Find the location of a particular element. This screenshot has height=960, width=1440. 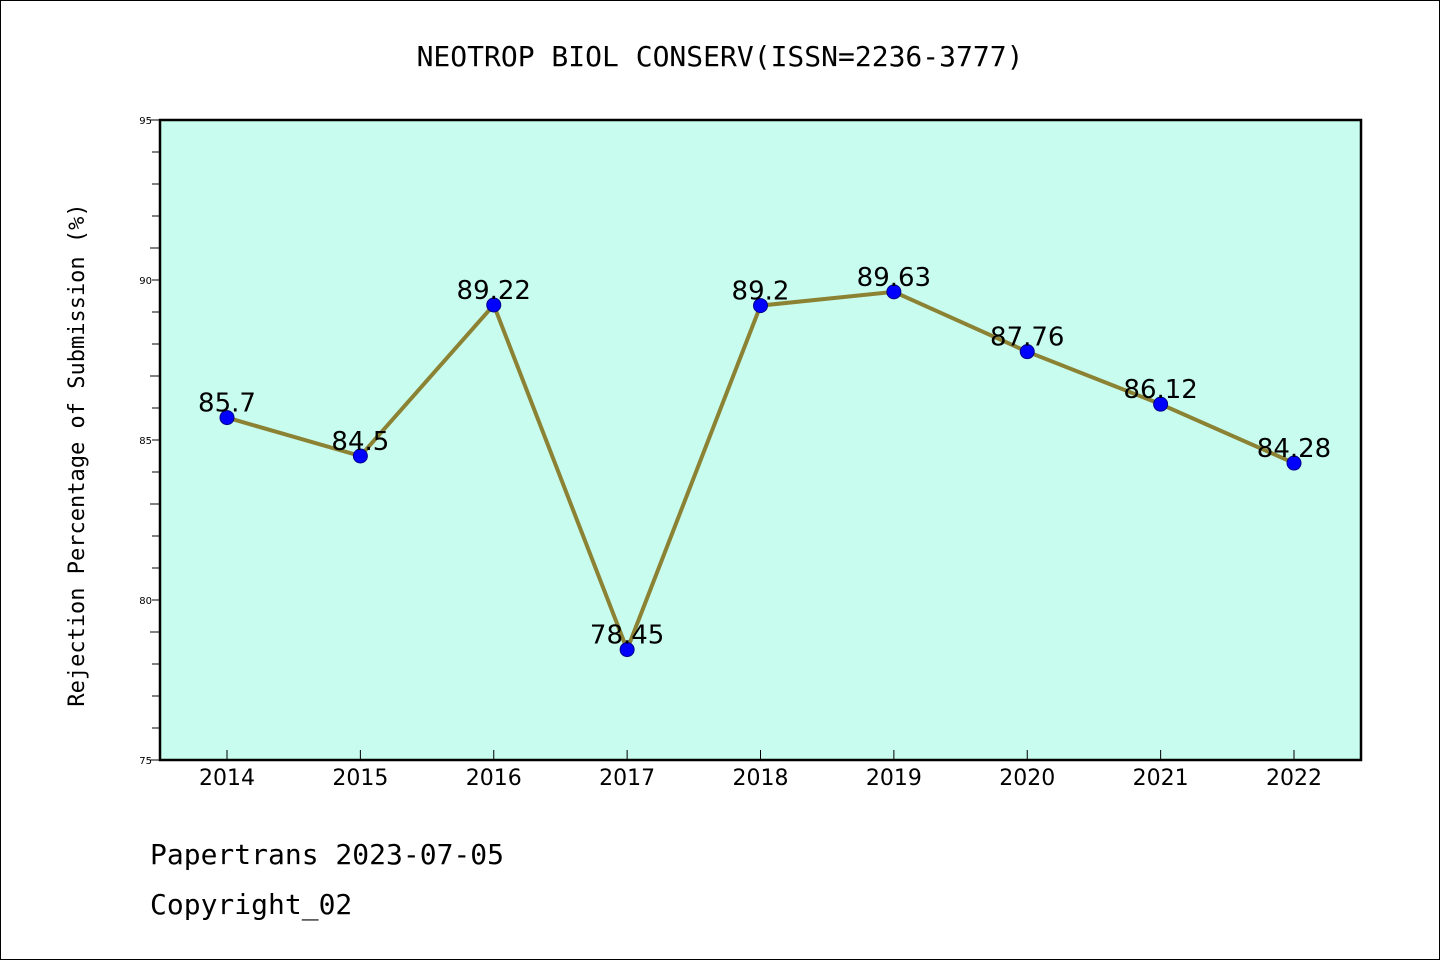

x-tick-label: 2016 is located at coordinates (494, 778).